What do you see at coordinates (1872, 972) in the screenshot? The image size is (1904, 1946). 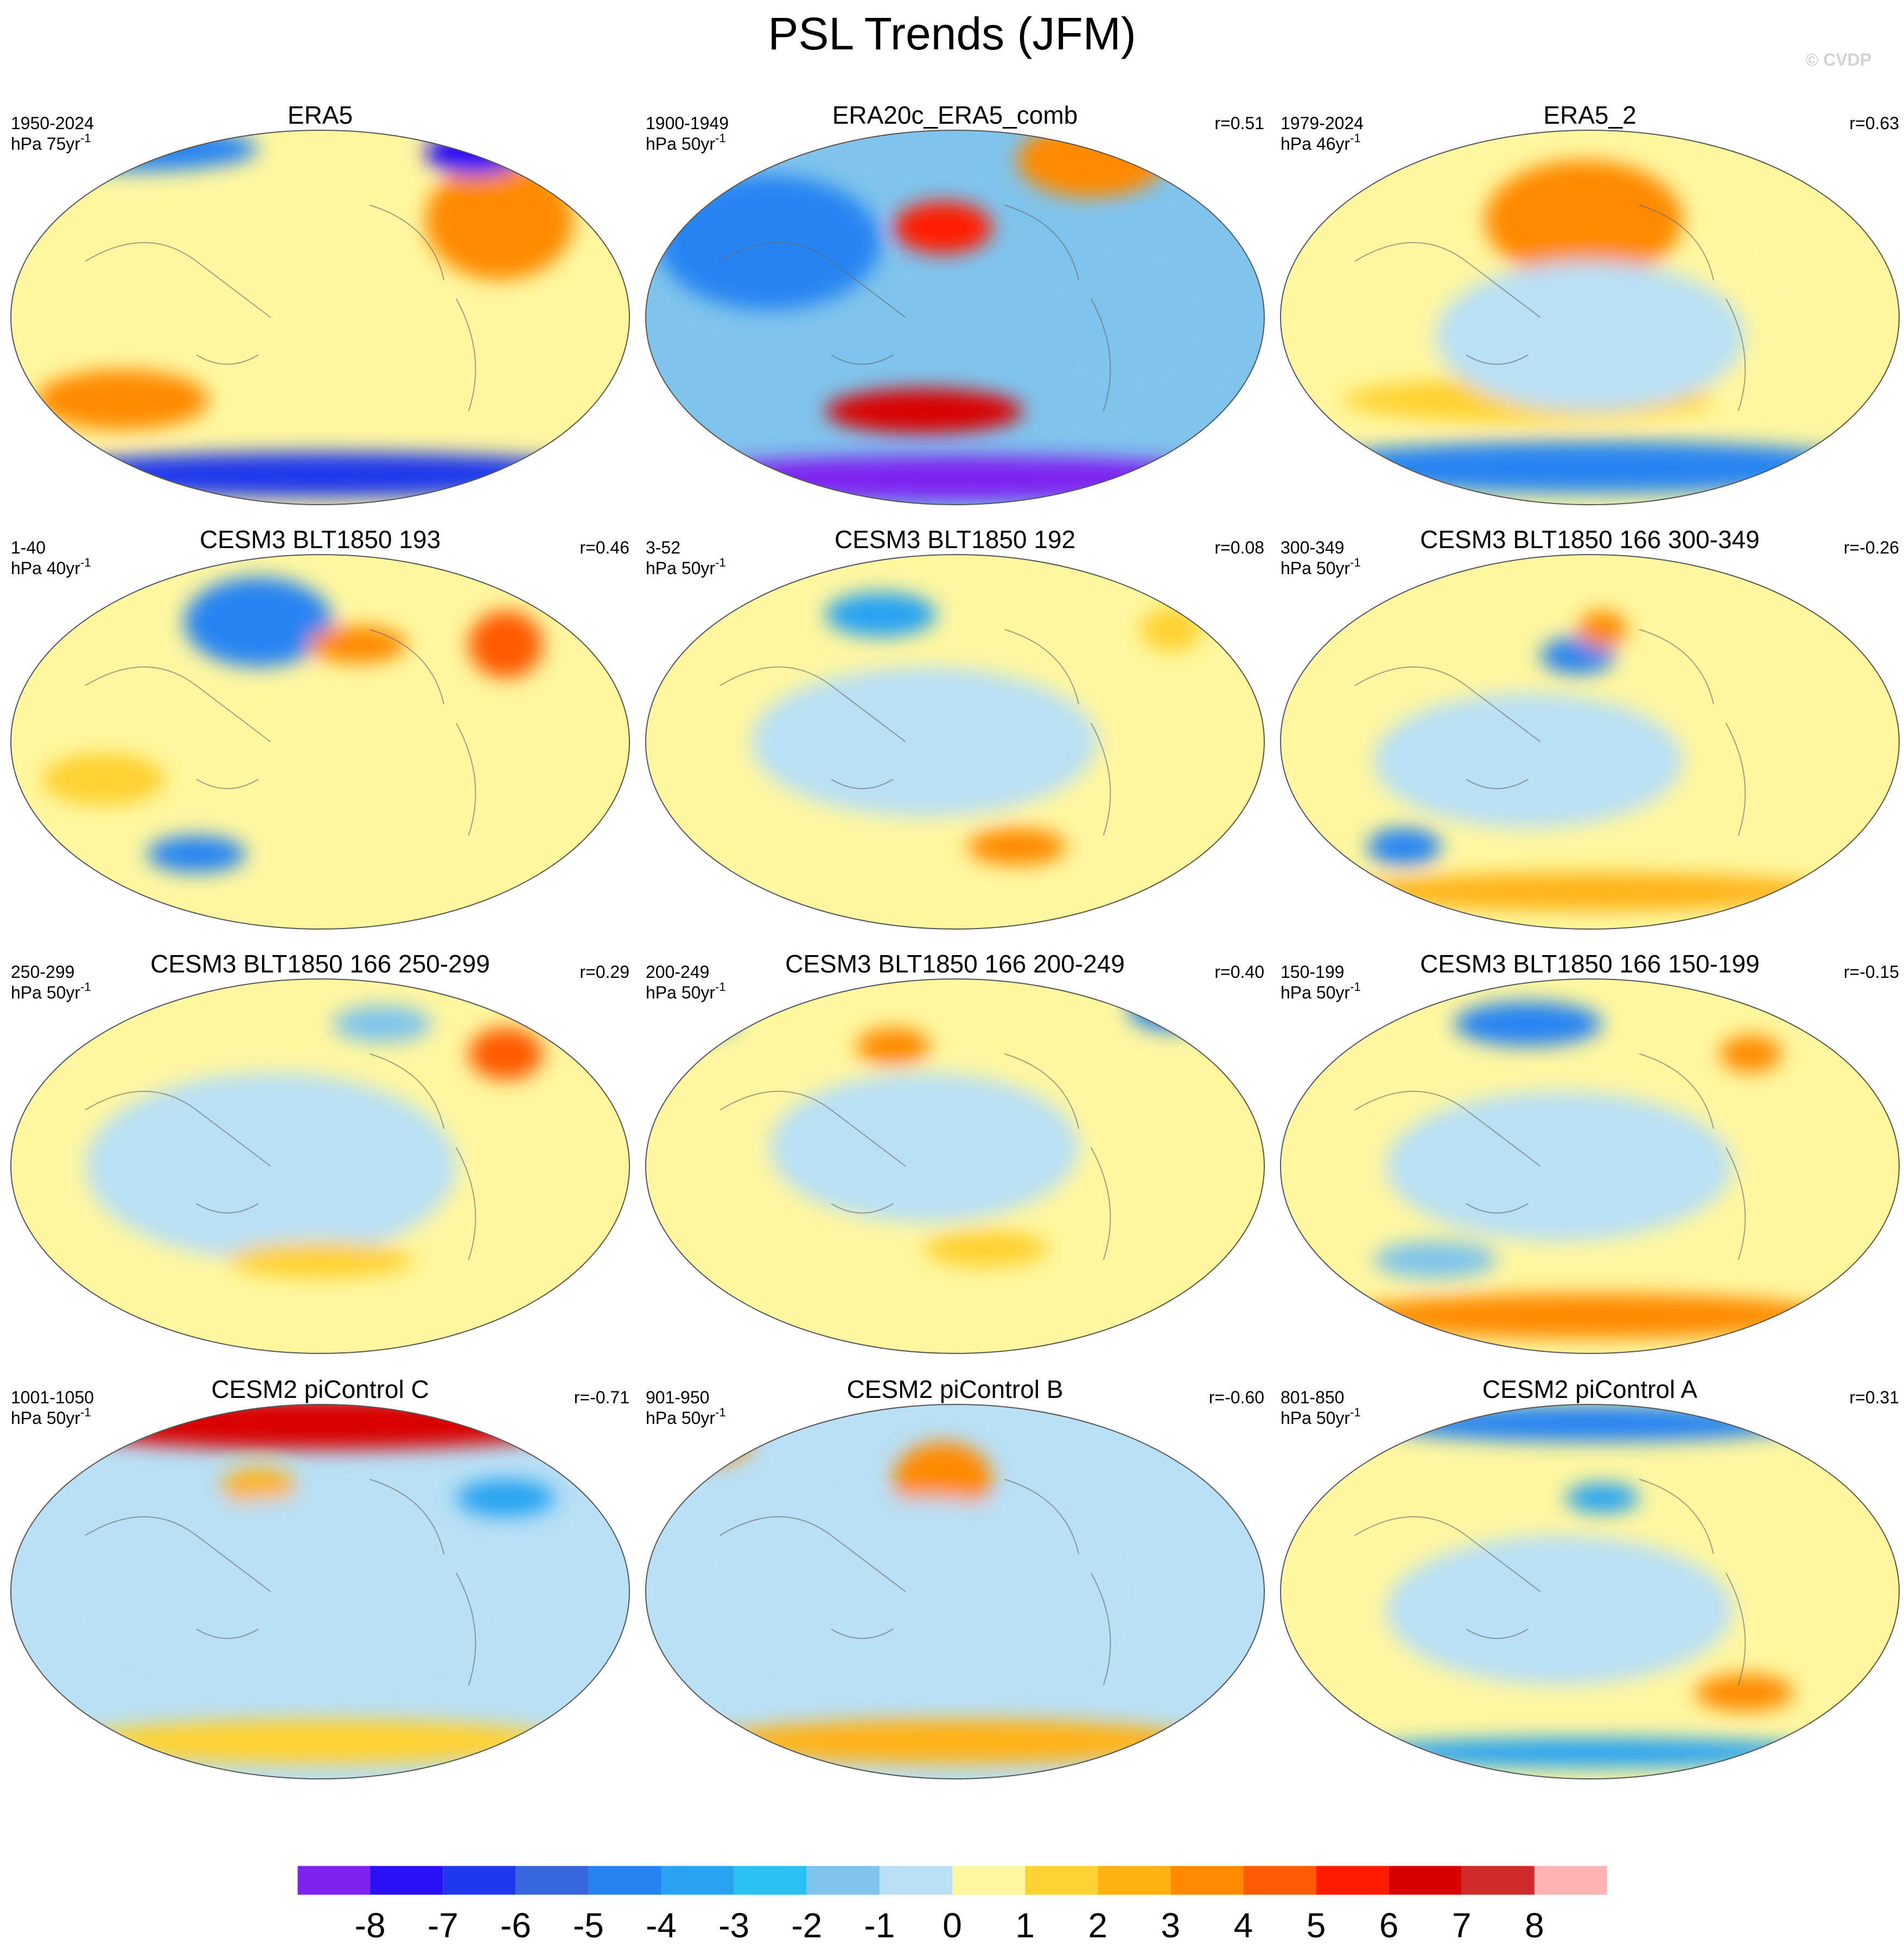 I see `panel-correlation: r=-0.15` at bounding box center [1872, 972].